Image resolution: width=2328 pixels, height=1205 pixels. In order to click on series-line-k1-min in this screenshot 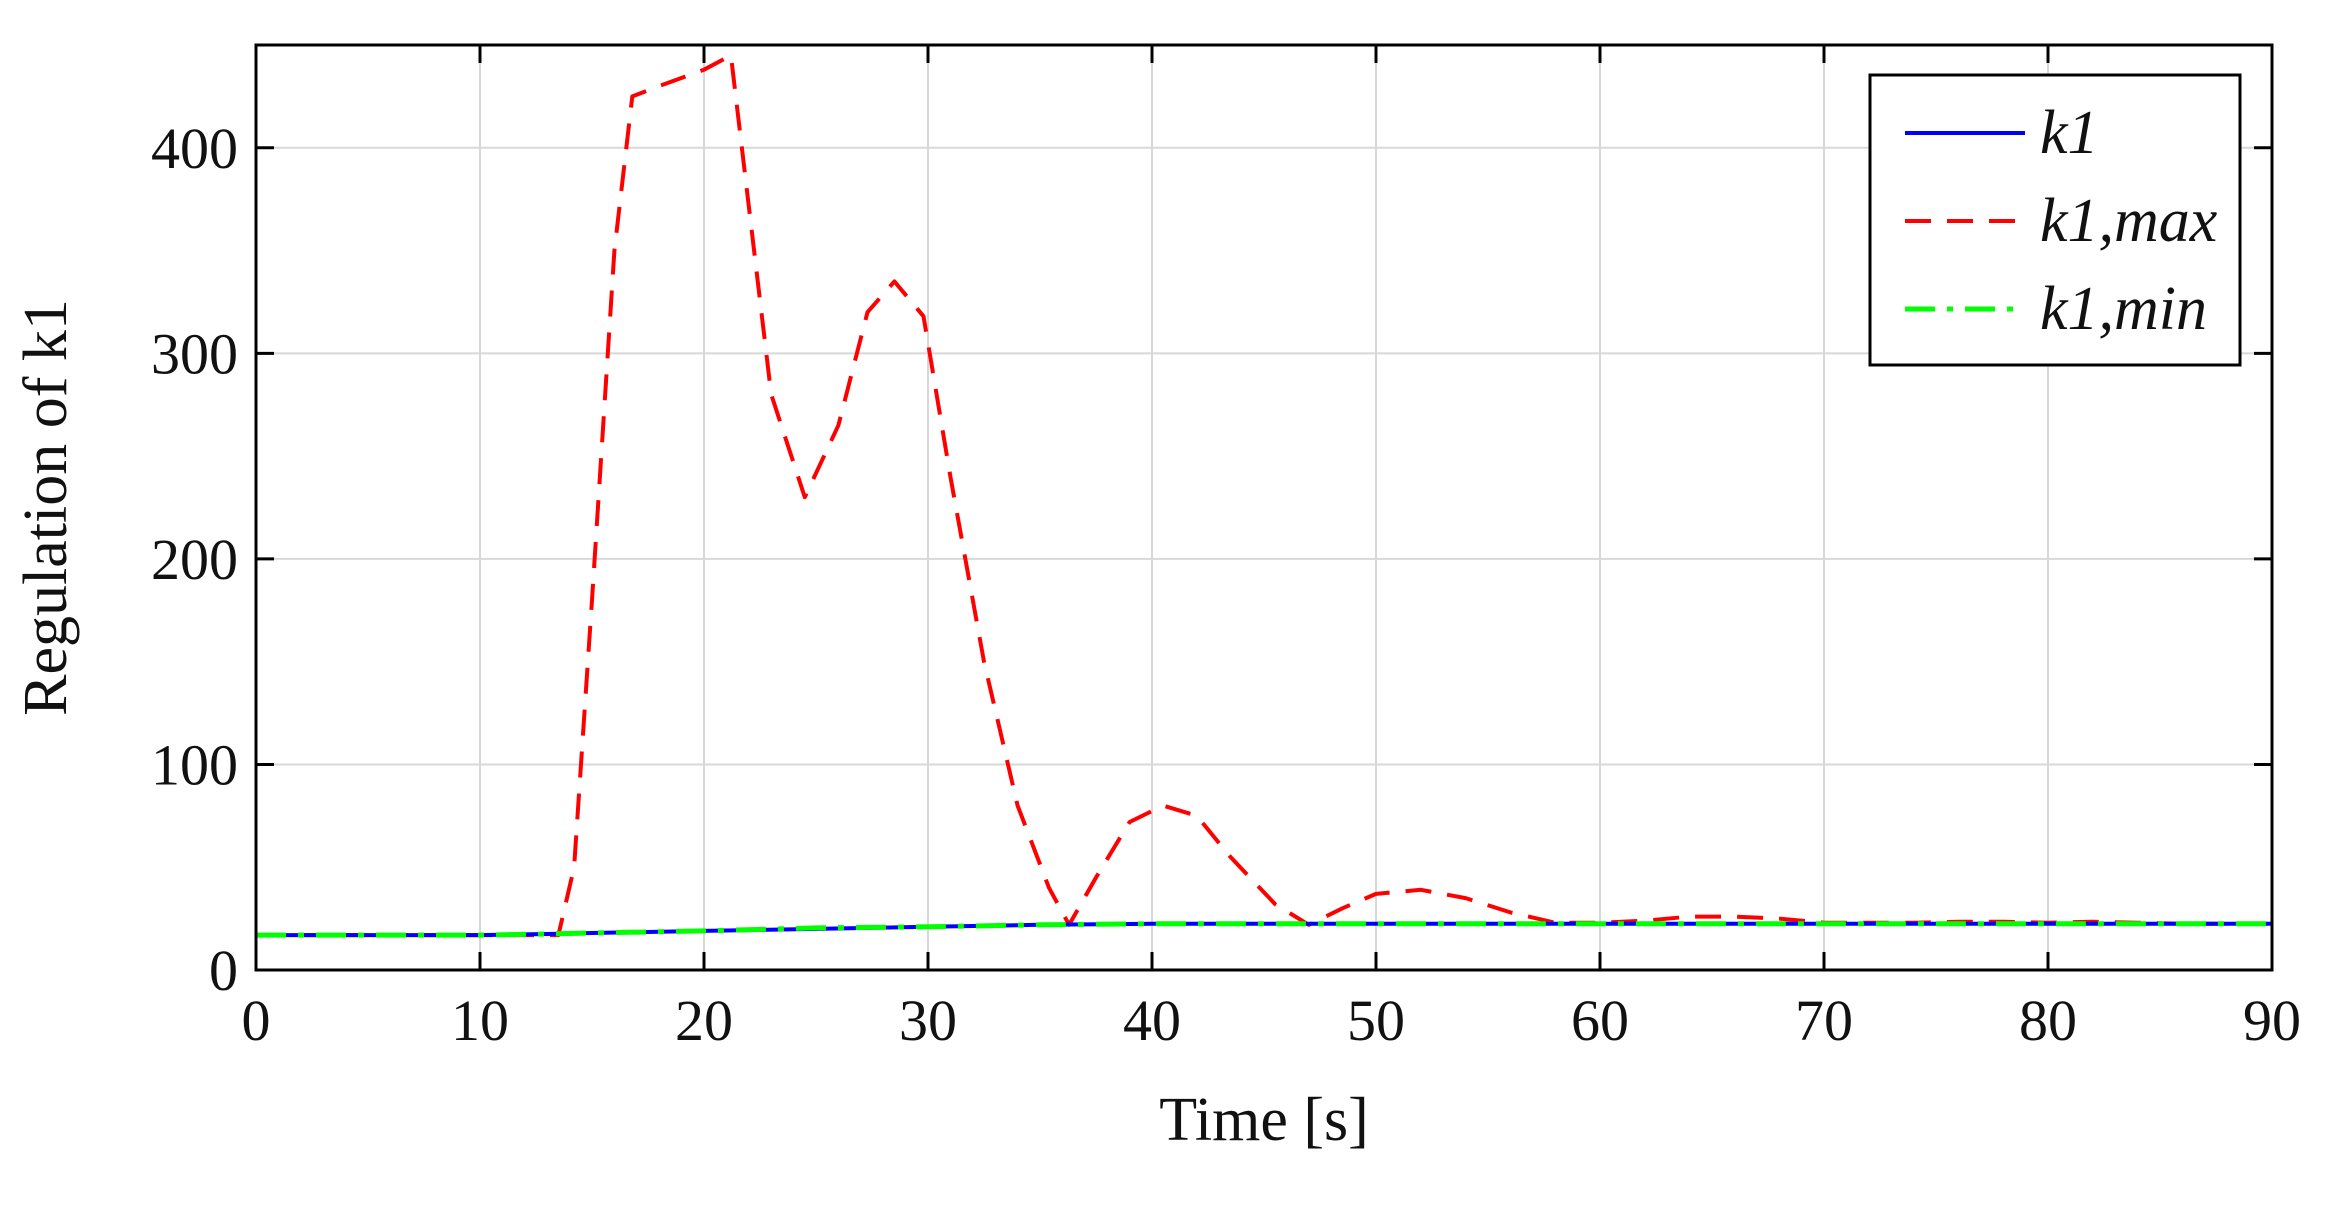, I will do `click(1264, 929)`.